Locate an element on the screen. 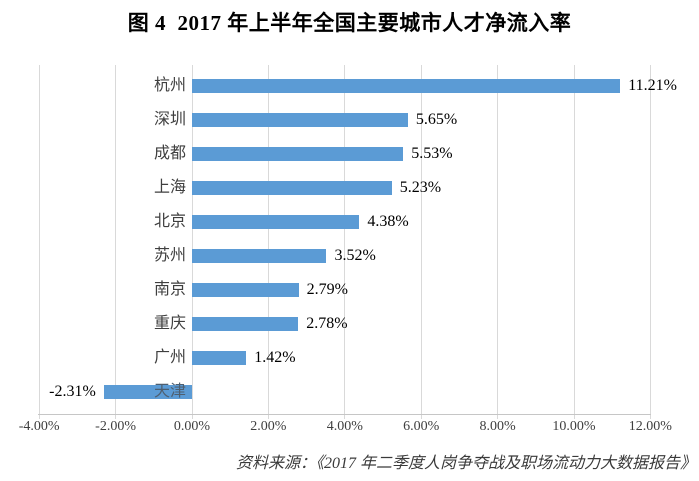 Image resolution: width=699 pixels, height=481 pixels. x-tick-label: 12.00% is located at coordinates (650, 426).